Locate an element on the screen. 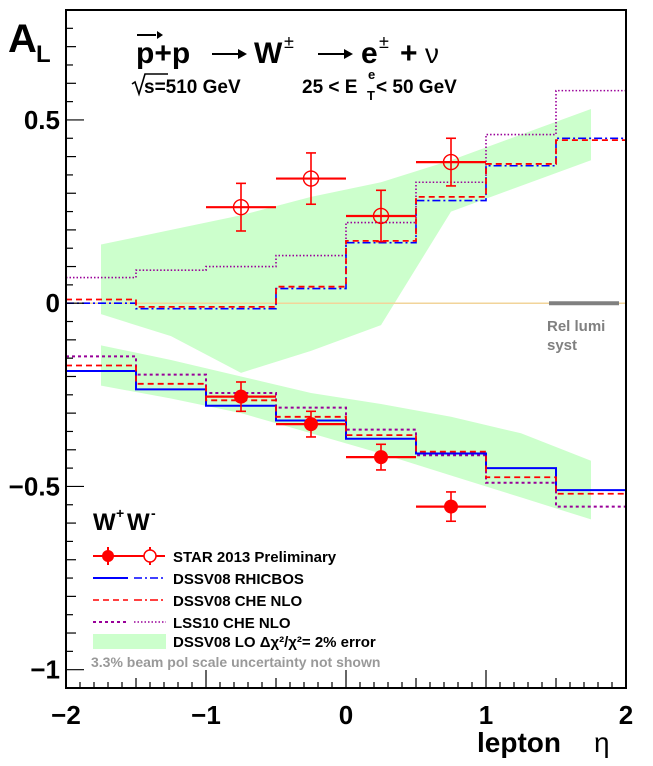  legend-band-label: DSSV08 LO Δχ²/χ²= 2% error is located at coordinates (274, 642).